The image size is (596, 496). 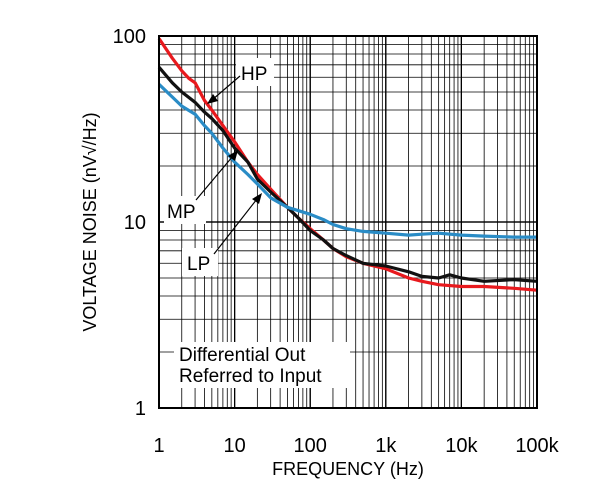 I want to click on y-tick-label: 1, so click(x=140, y=409).